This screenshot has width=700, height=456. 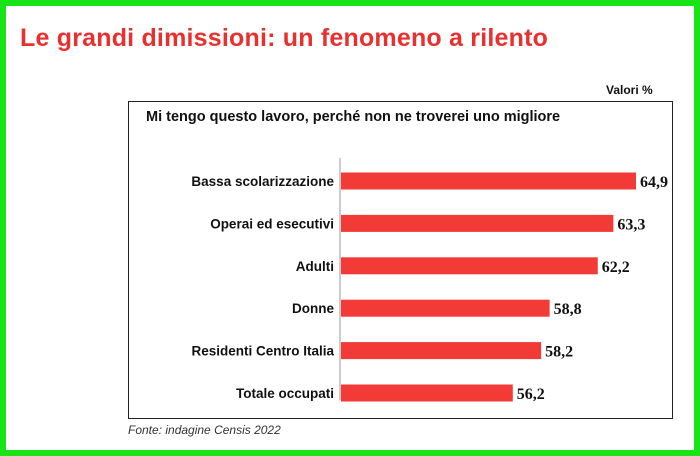 I want to click on category-label: Bassa scolarizzazione, so click(x=262, y=181).